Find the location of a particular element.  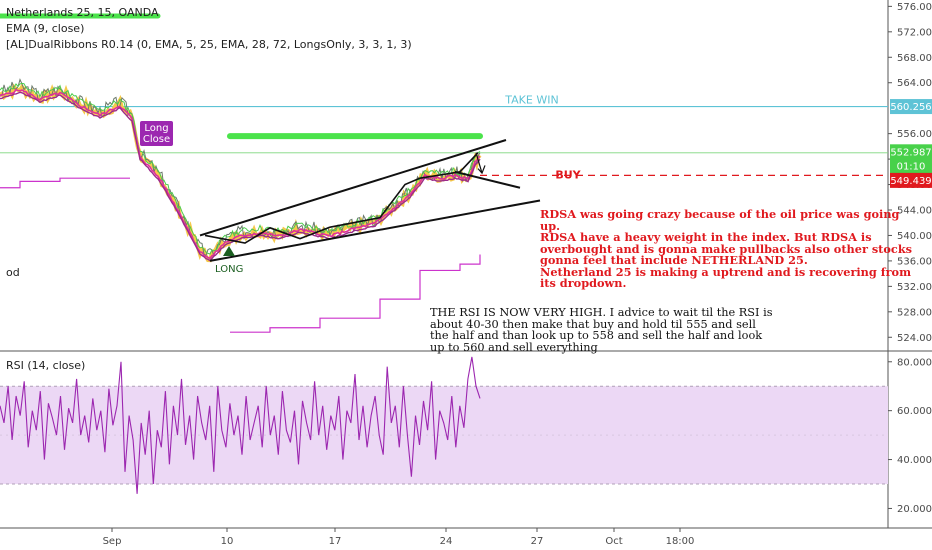

price-tick-label: 576.0000 is located at coordinates (914, 7).